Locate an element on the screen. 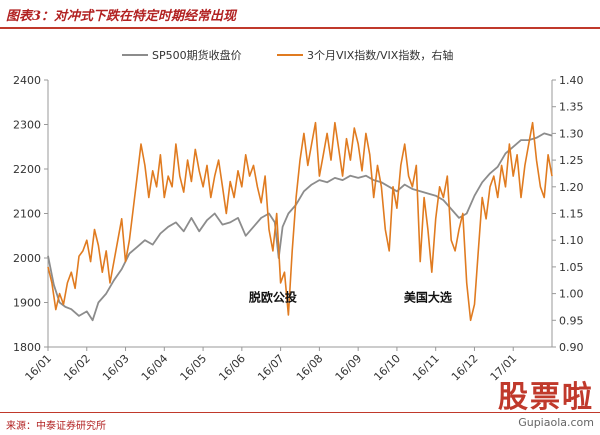 Image resolution: width=600 pixels, height=435 pixels. y-right-tick-label: 1.00 is located at coordinates (571, 294).